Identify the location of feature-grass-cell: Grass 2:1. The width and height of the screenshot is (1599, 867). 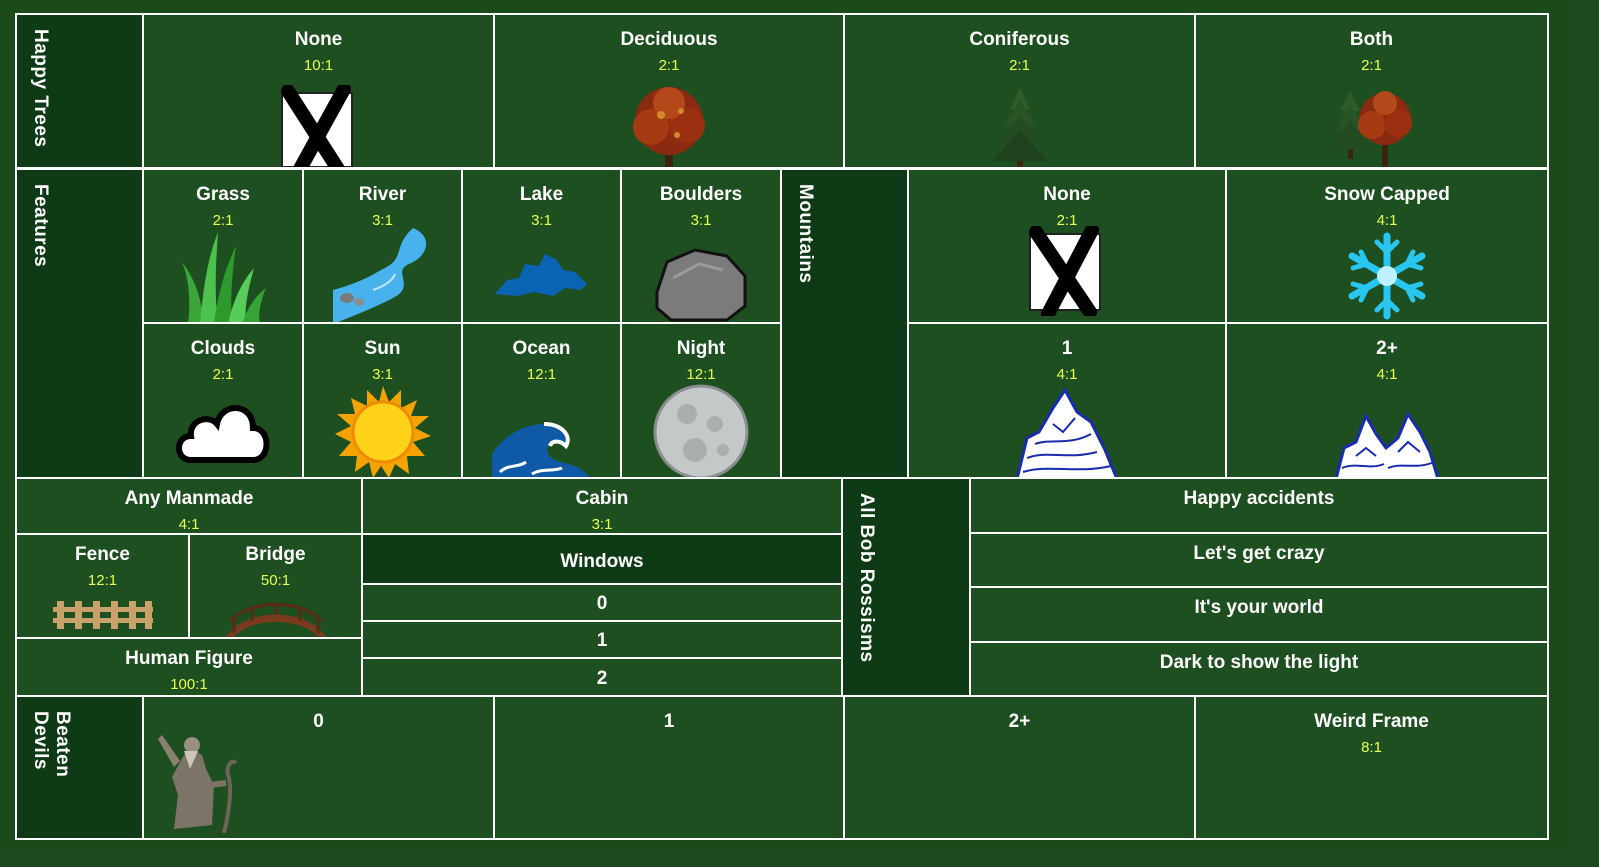
(223, 246).